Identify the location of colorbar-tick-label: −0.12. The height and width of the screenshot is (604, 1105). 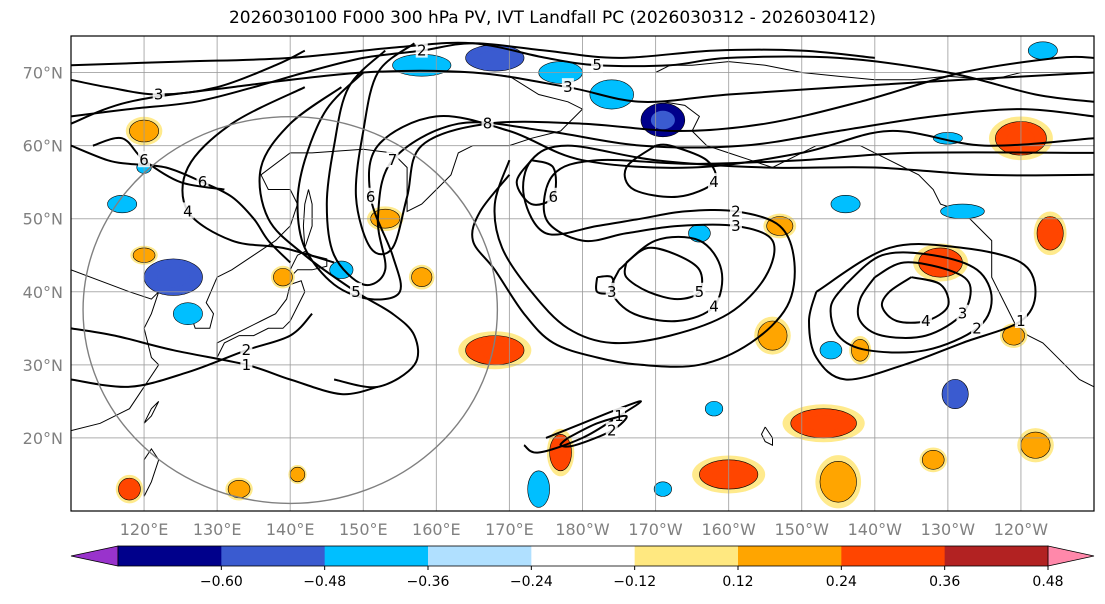
(634, 582).